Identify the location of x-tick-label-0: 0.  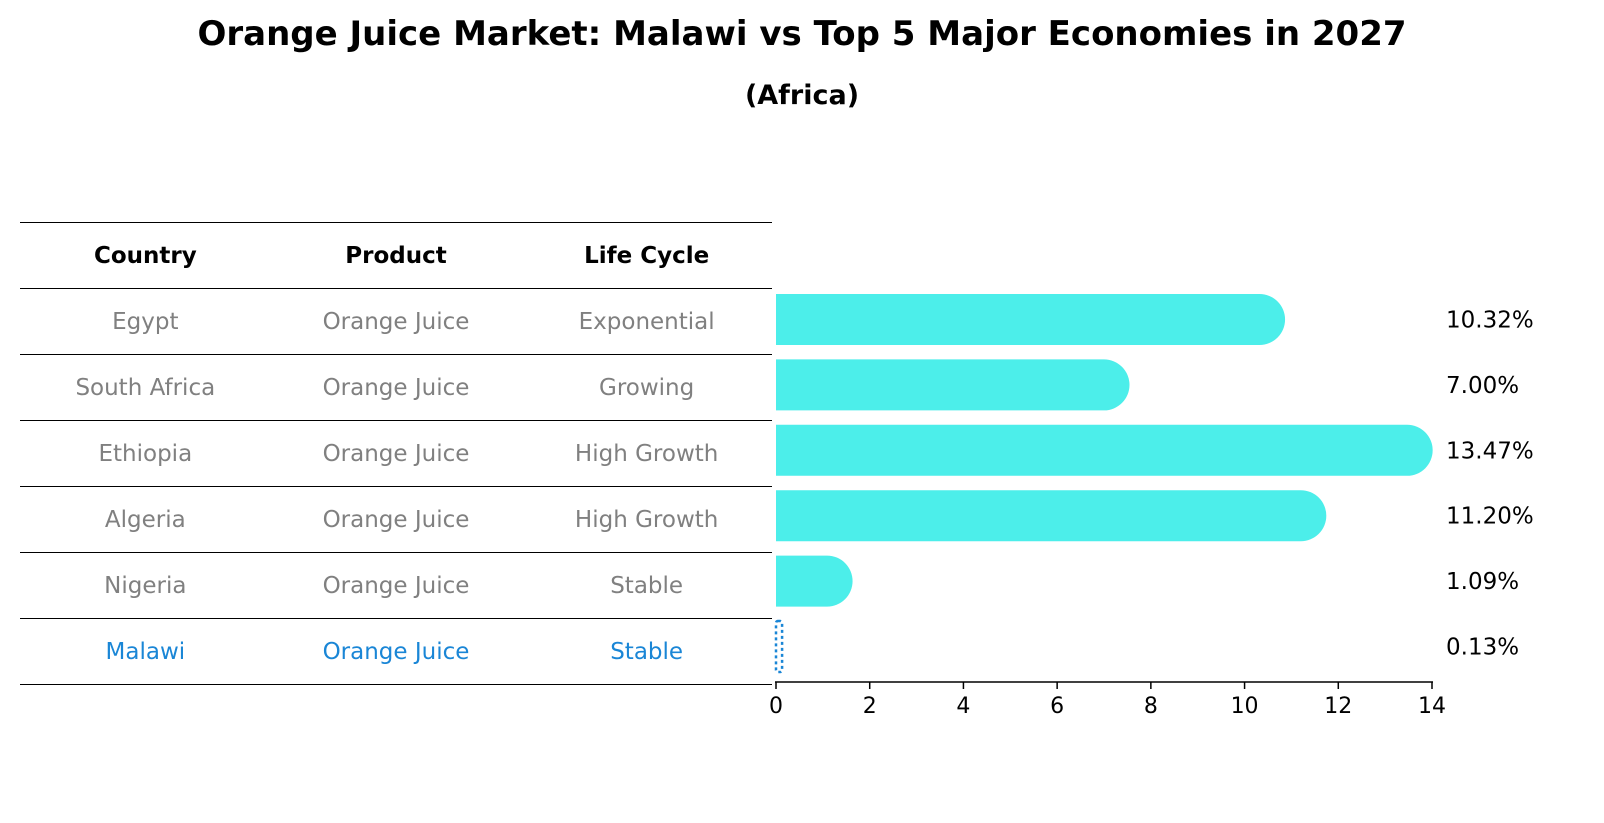
(776, 706).